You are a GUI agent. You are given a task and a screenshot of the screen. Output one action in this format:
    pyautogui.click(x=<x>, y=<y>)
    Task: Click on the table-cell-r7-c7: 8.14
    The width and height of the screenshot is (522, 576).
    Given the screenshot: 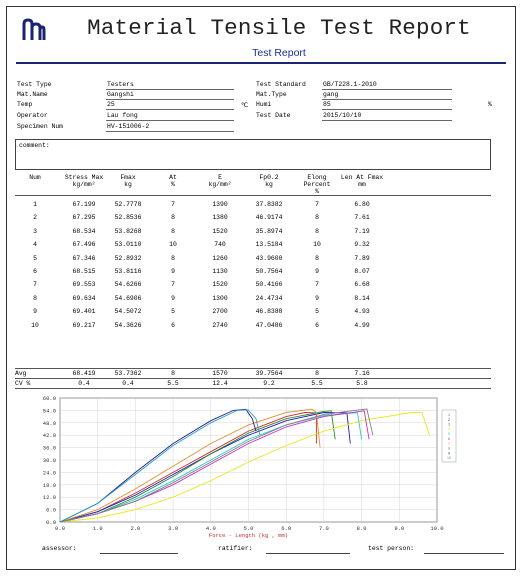 What is the action you would take?
    pyautogui.click(x=362, y=298)
    